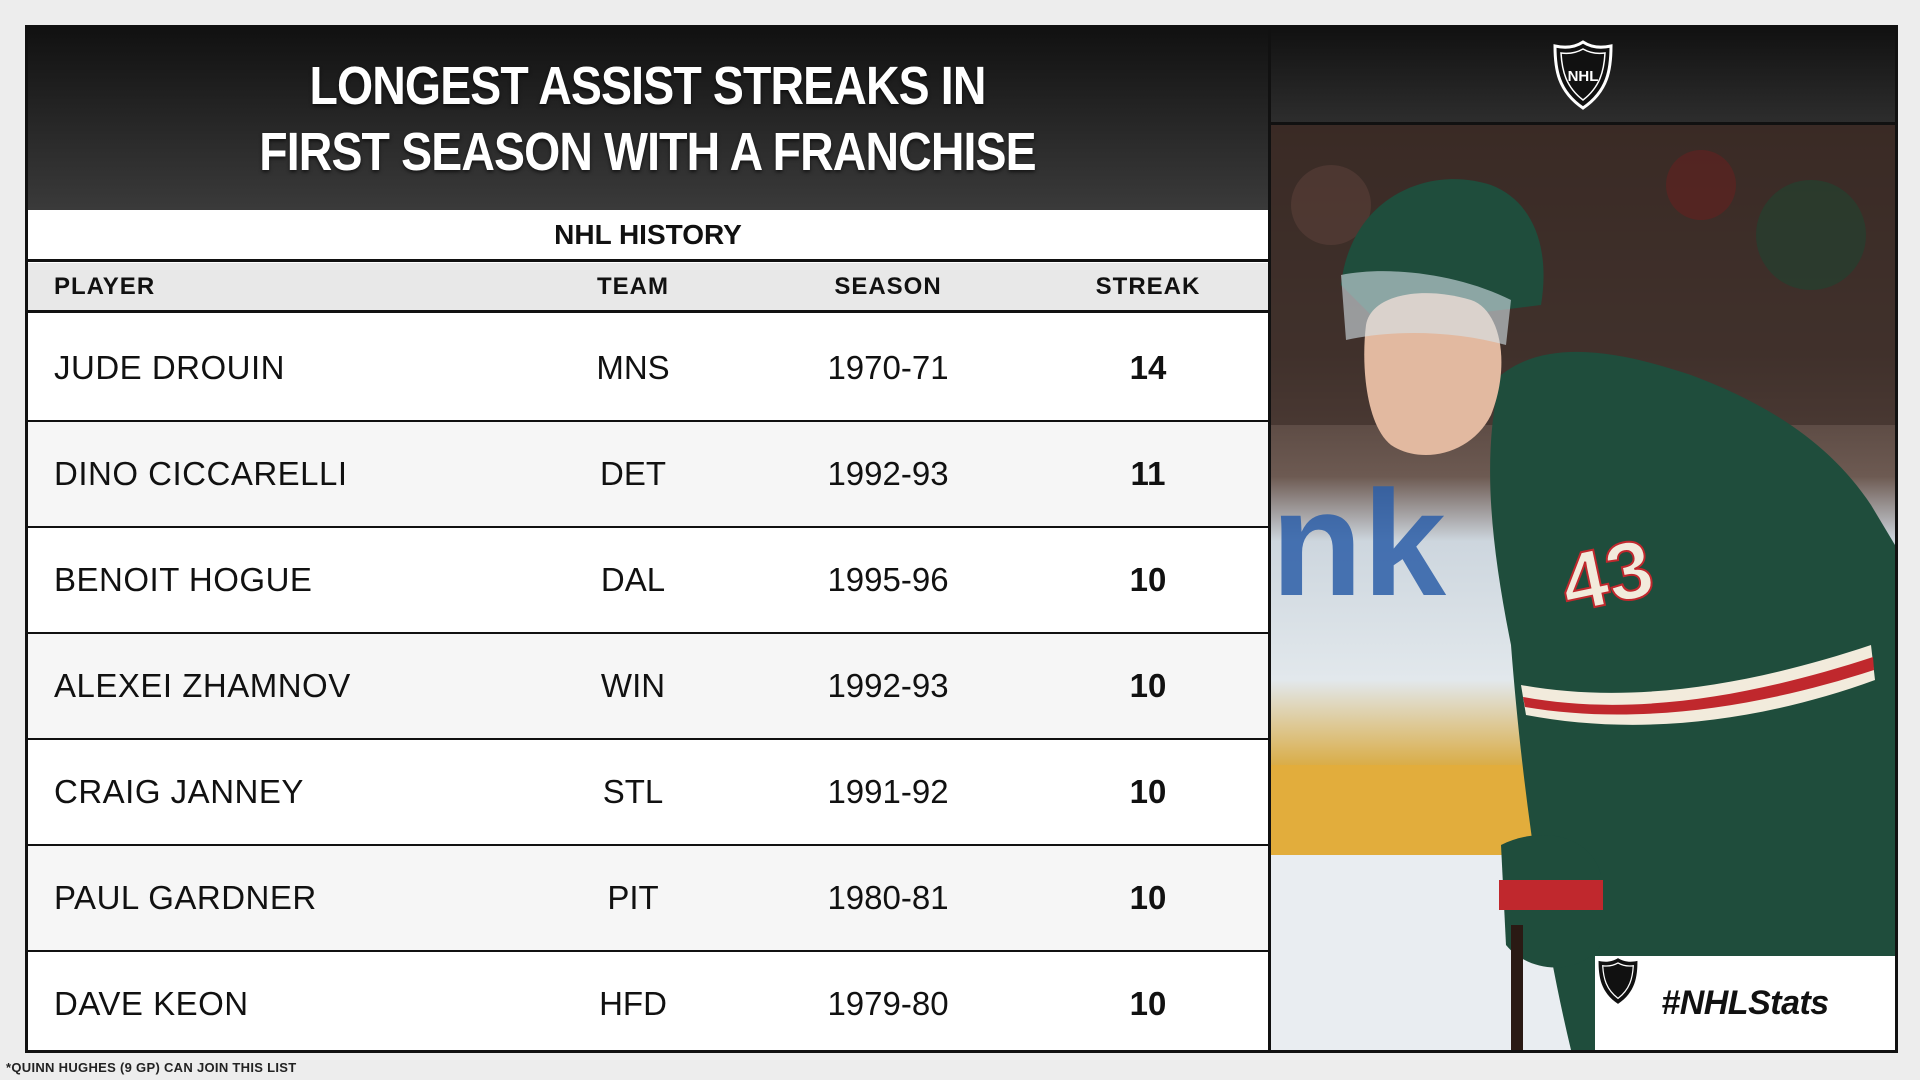 The width and height of the screenshot is (1920, 1080). Describe the element at coordinates (888, 579) in the screenshot. I see `cell-season: 1995-96` at that location.